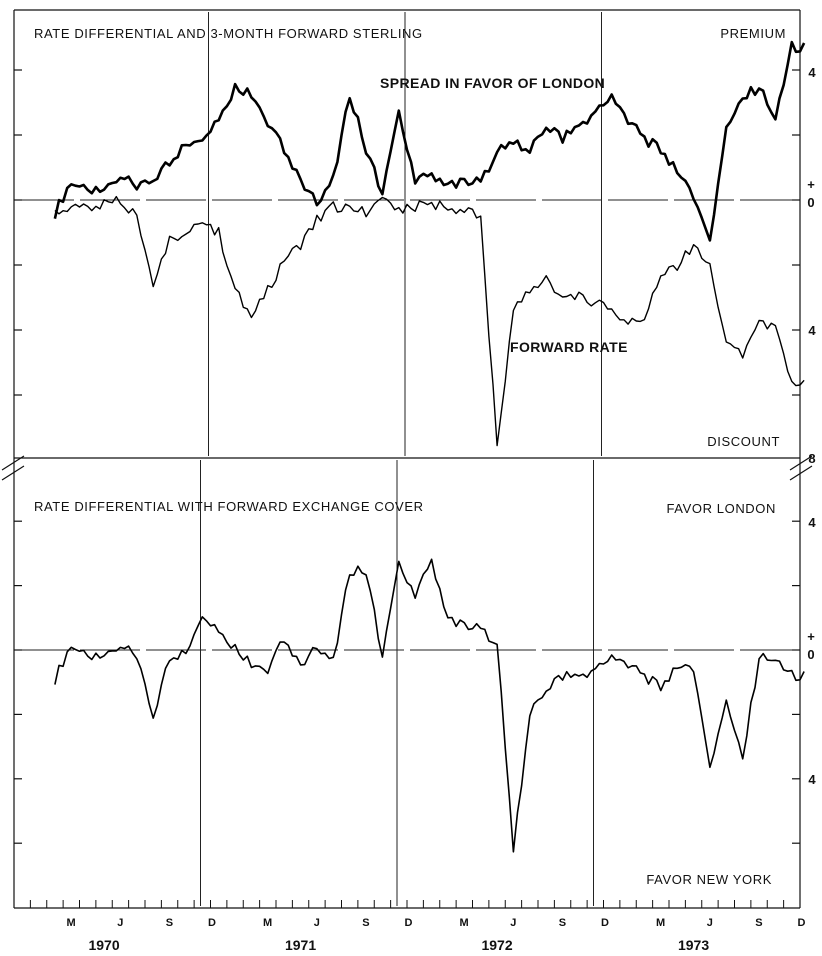 This screenshot has width=822, height=956. What do you see at coordinates (812, 72) in the screenshot?
I see `top-ytick-4-upper: 4` at bounding box center [812, 72].